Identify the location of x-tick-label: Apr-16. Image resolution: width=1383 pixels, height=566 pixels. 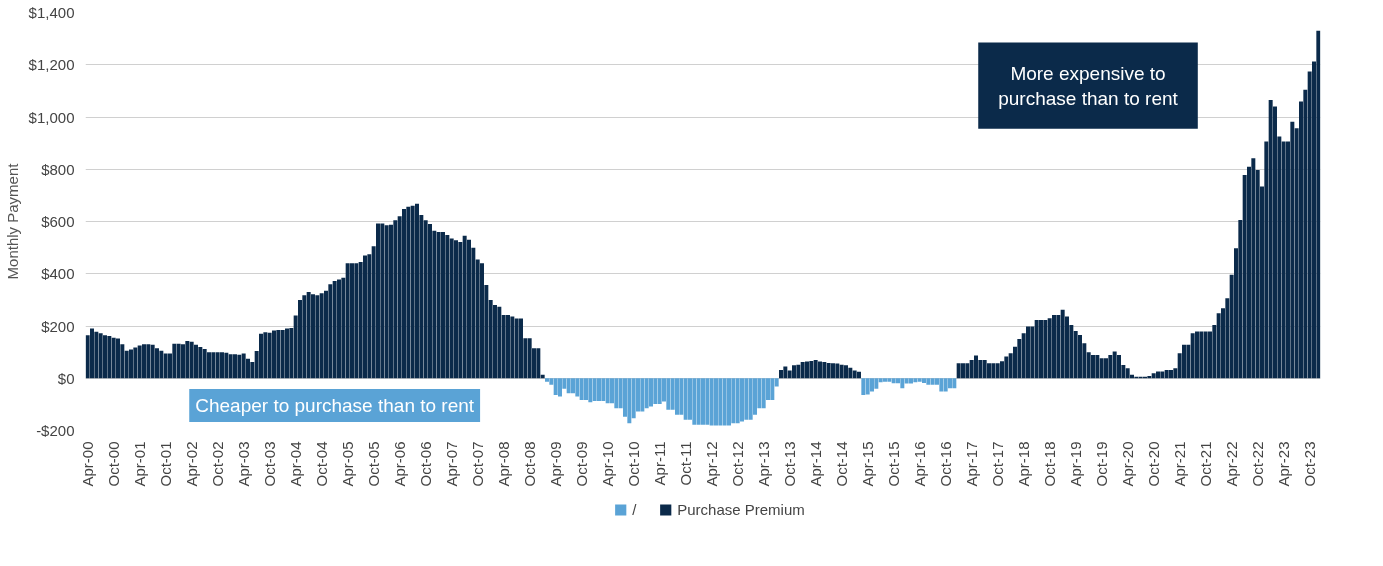
(920, 464).